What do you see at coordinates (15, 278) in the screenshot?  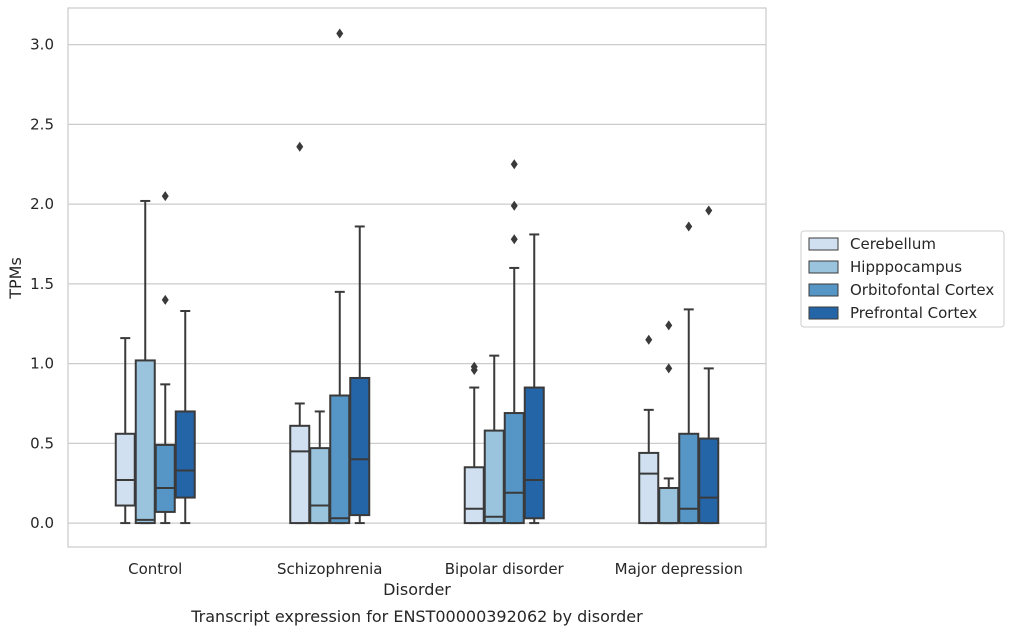 I see `y-axis-label: TPMs` at bounding box center [15, 278].